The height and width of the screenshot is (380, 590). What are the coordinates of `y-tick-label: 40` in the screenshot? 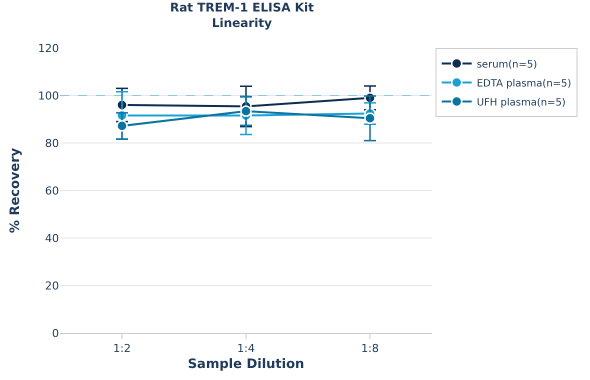 It's located at (52, 238).